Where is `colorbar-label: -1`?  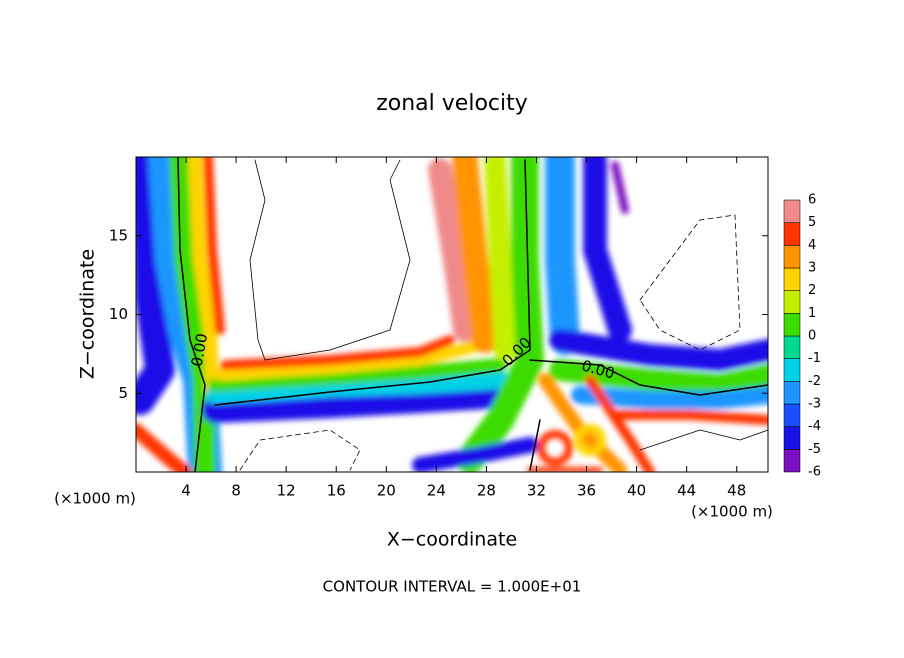 colorbar-label: -1 is located at coordinates (814, 358).